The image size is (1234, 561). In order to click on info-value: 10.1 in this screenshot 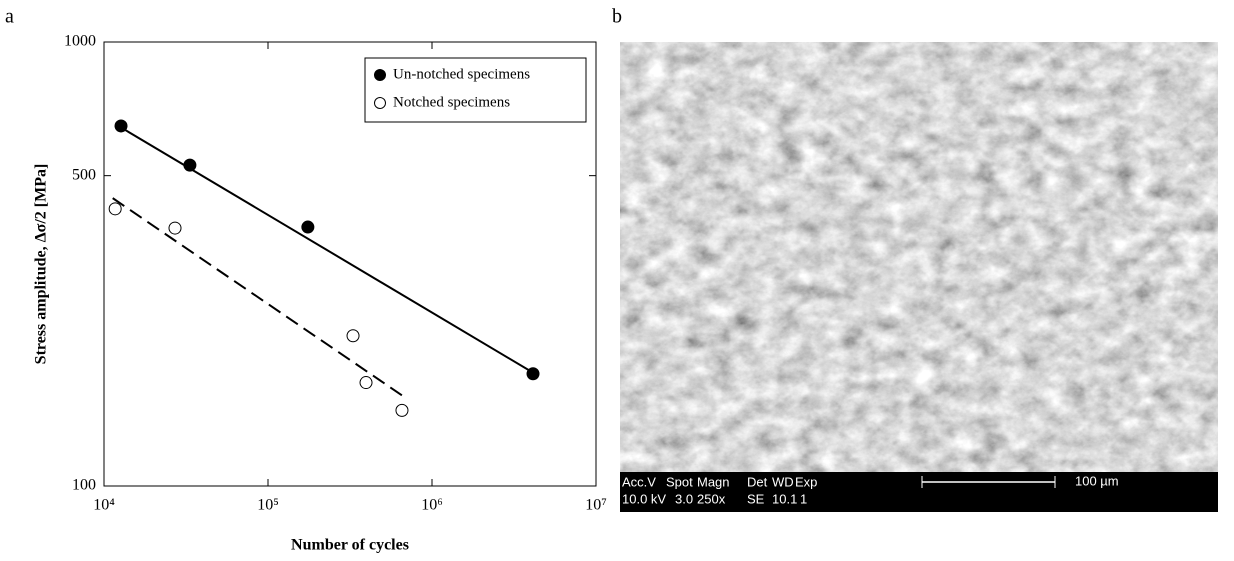, I will do `click(784, 498)`.